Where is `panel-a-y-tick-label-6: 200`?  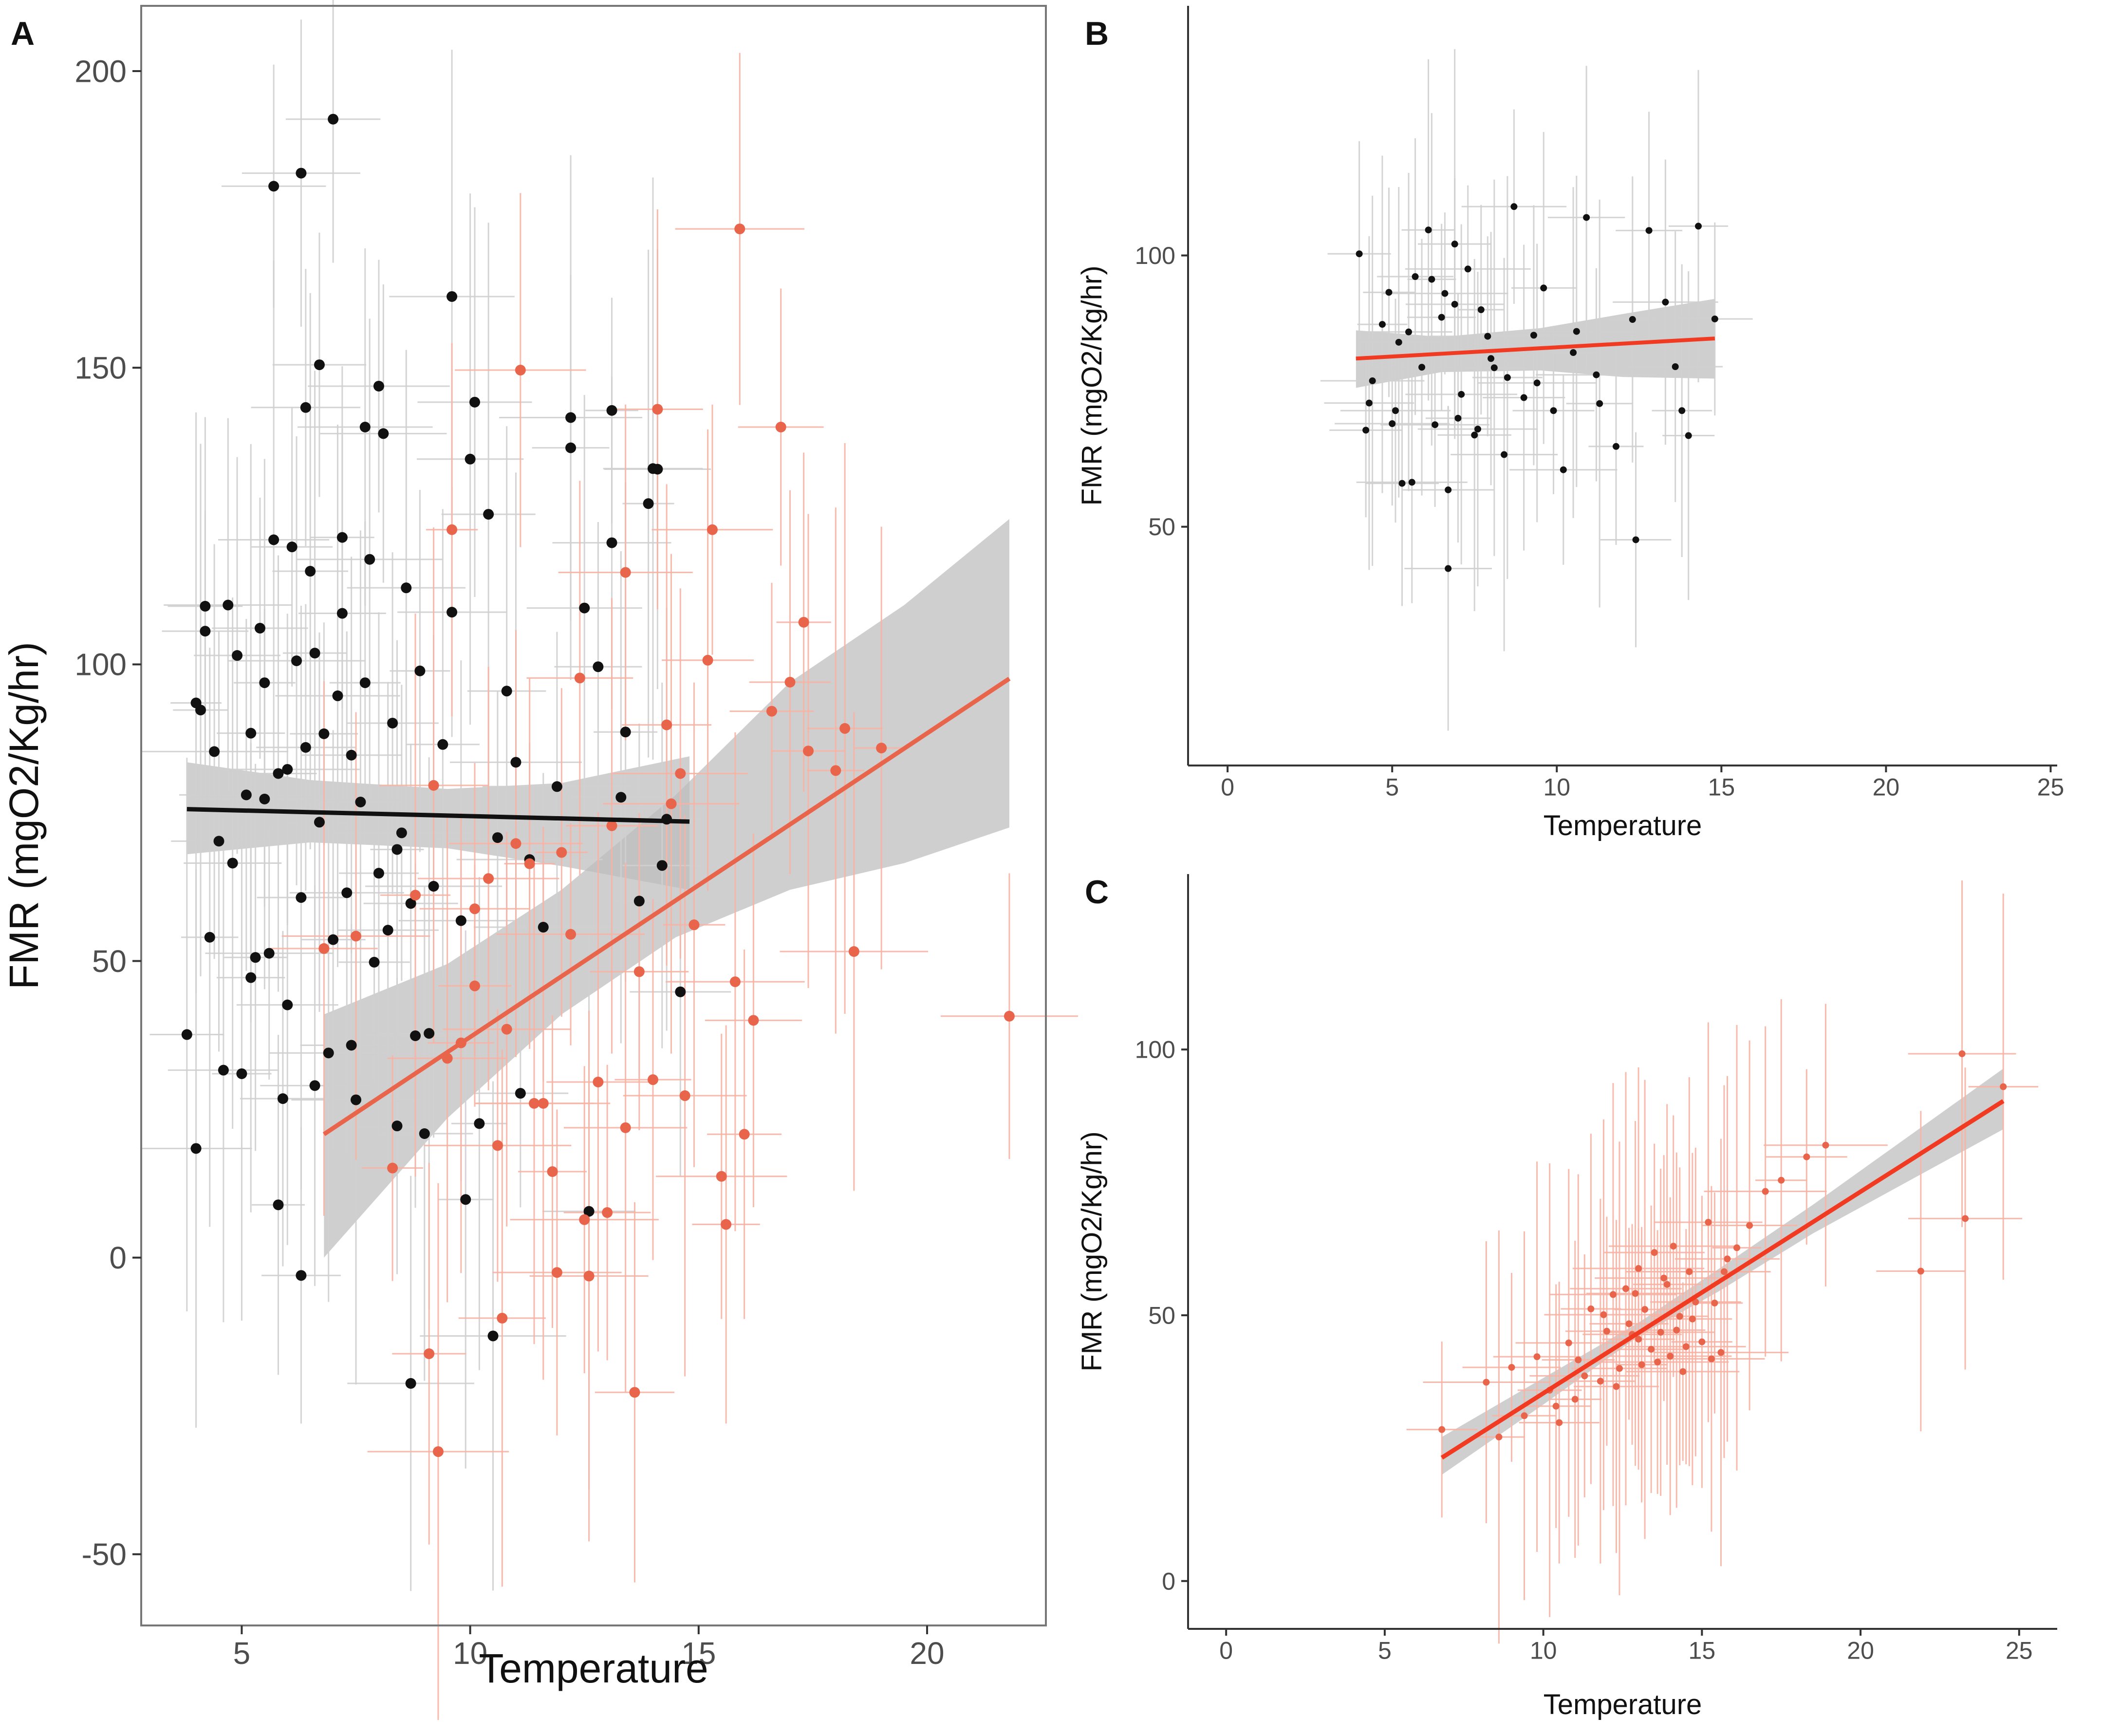 panel-a-y-tick-label-6: 200 is located at coordinates (100, 71).